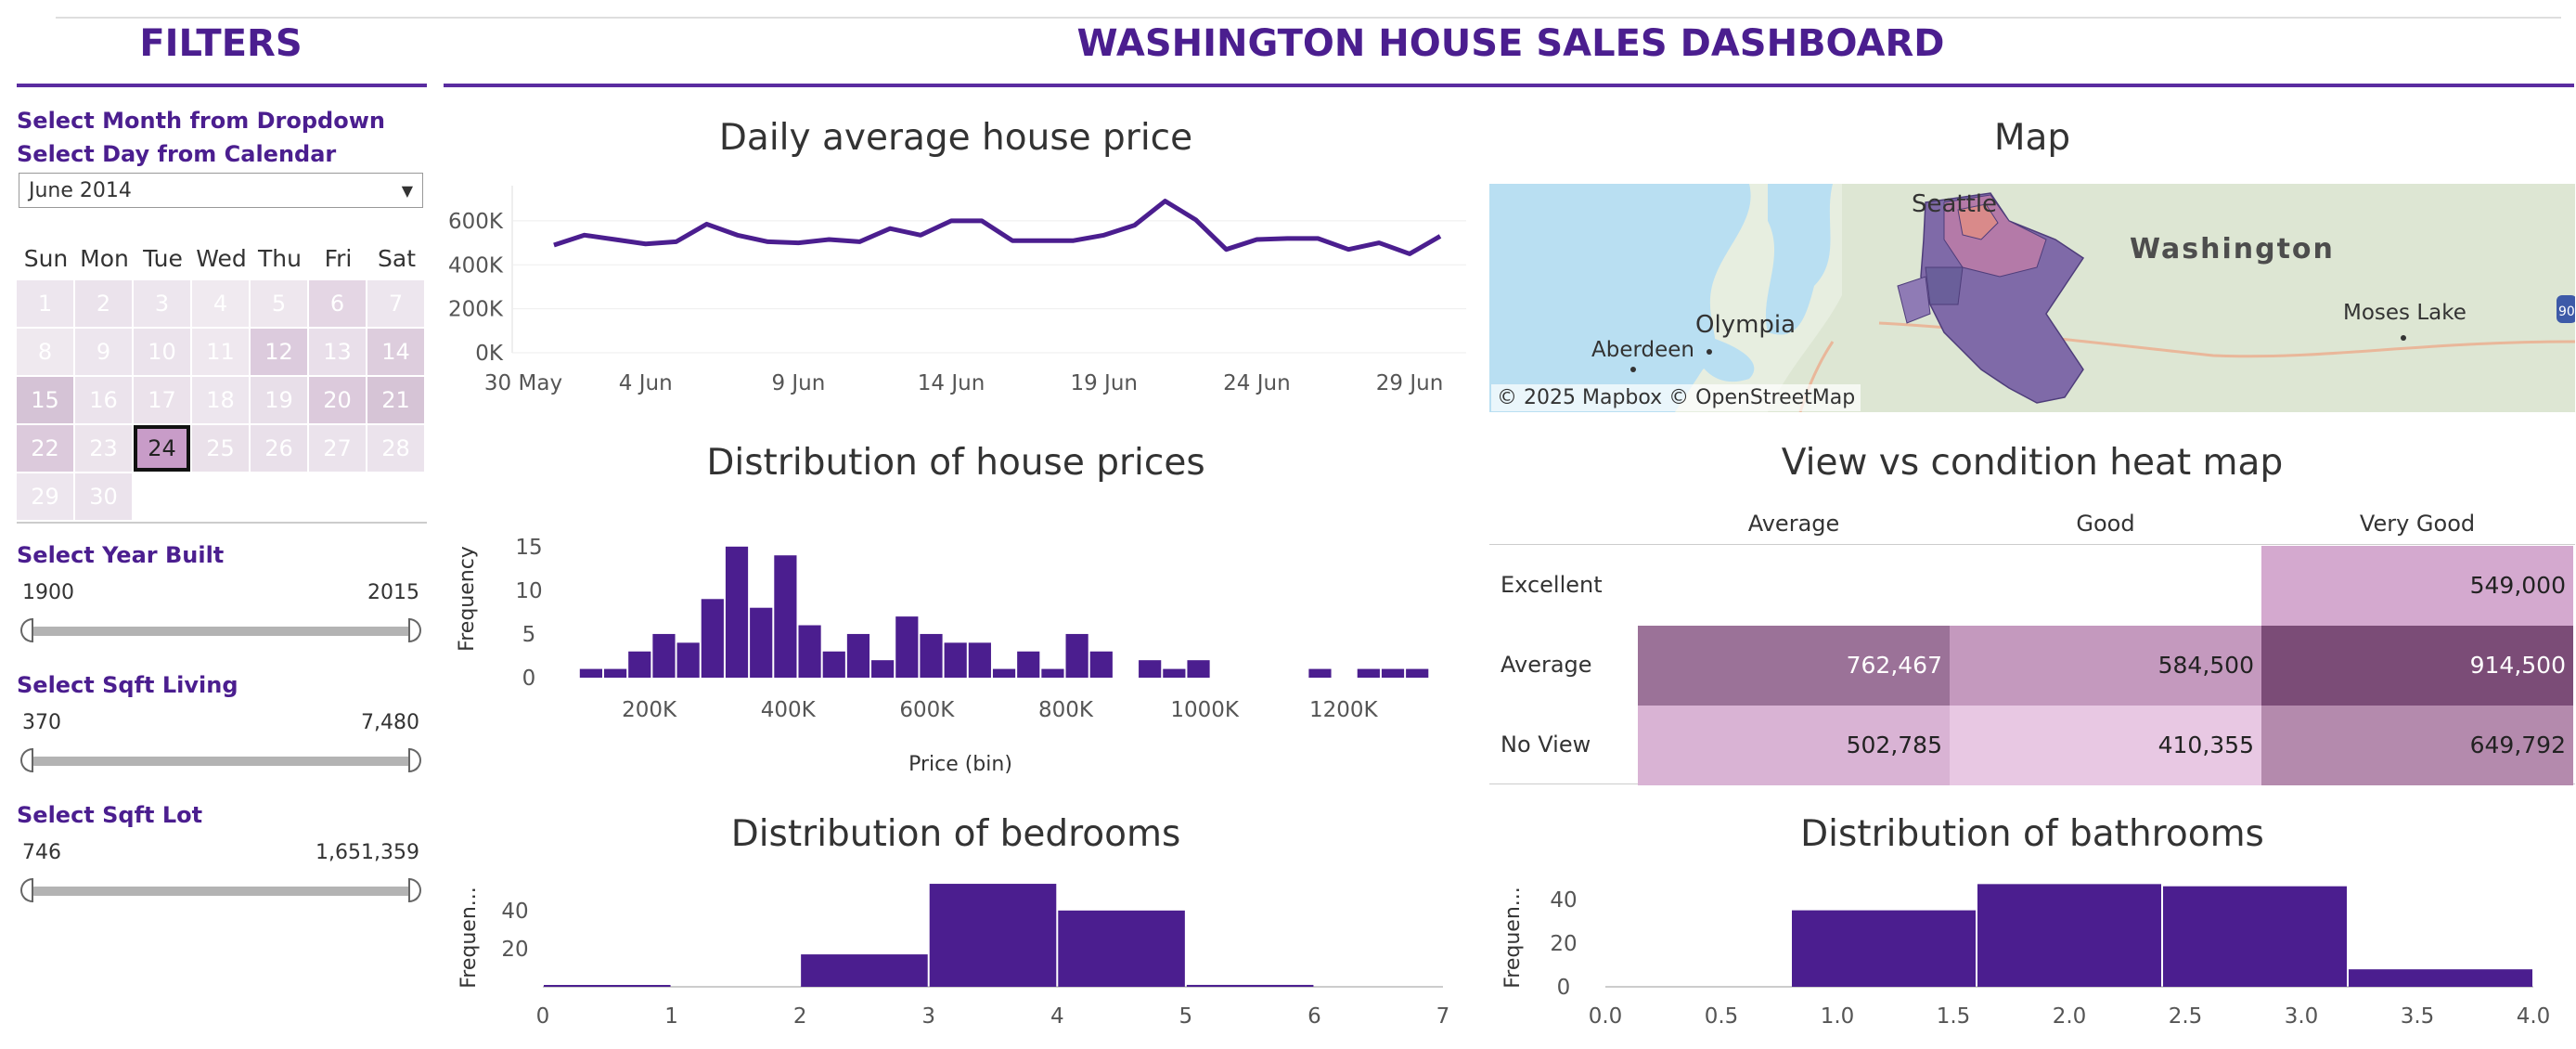 Image resolution: width=2576 pixels, height=1049 pixels. I want to click on calendar-day-2: 2, so click(103, 304).